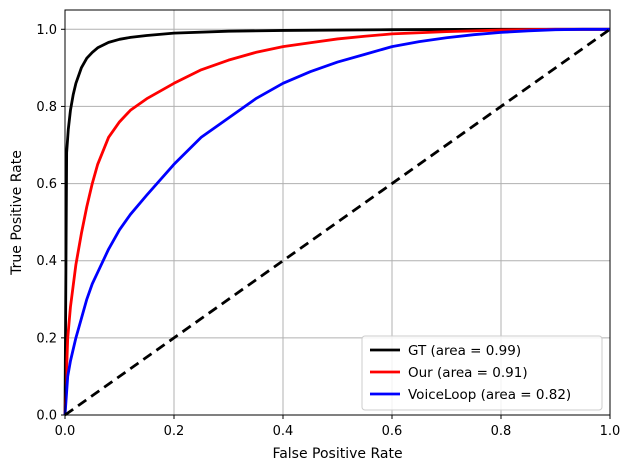 The height and width of the screenshot is (465, 622). Describe the element at coordinates (46, 184) in the screenshot. I see `y-tick-label: 0.6` at that location.